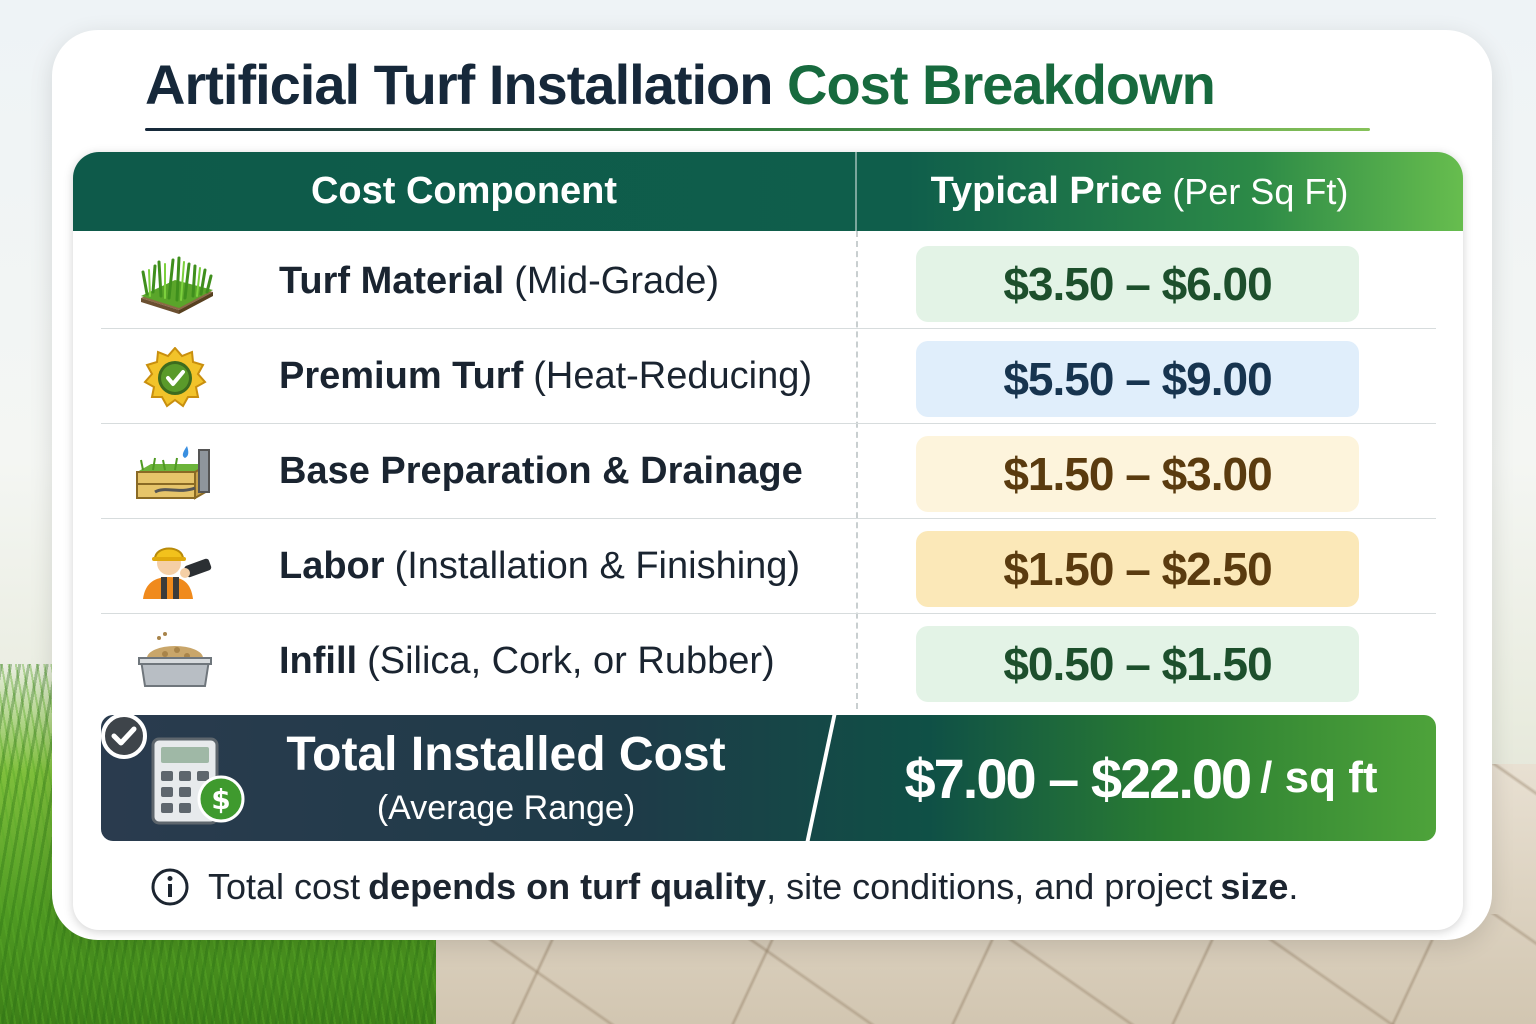 This screenshot has width=1536, height=1024. What do you see at coordinates (284, 886) in the screenshot?
I see `note-pre: Total cost` at bounding box center [284, 886].